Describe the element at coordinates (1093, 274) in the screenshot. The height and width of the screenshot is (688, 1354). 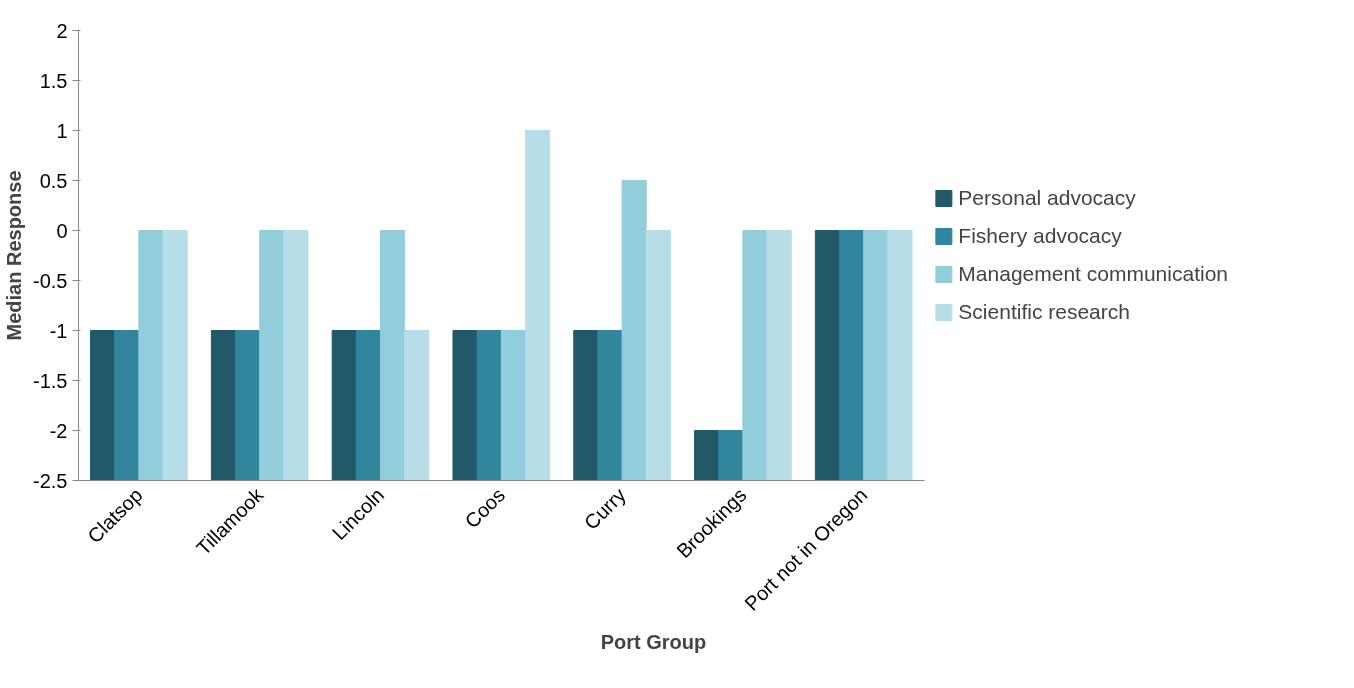
I see `legend-label: Management communication` at that location.